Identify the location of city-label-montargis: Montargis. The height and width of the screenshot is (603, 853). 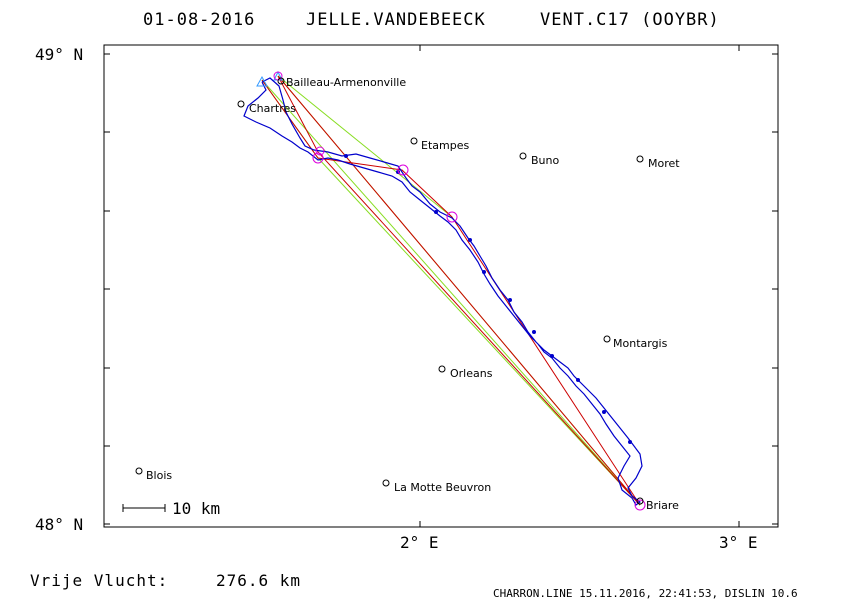
(640, 343).